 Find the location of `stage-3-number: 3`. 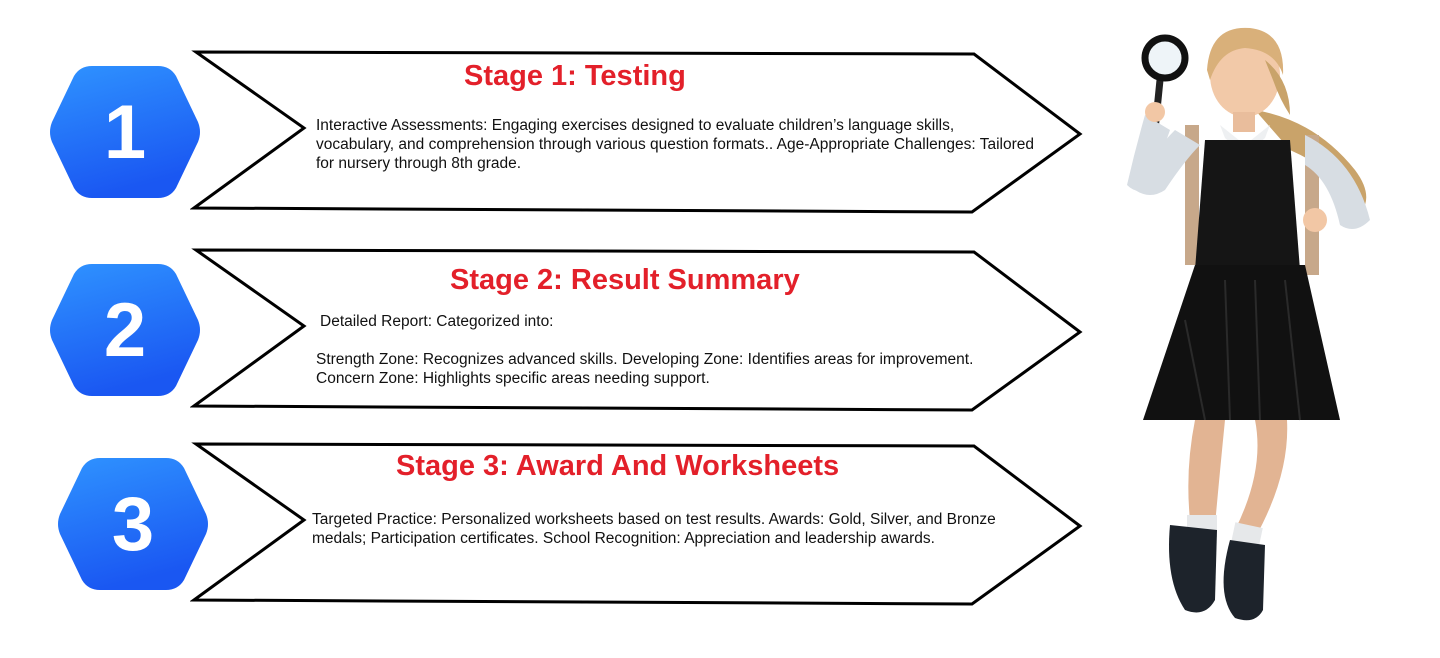

stage-3-number: 3 is located at coordinates (133, 524).